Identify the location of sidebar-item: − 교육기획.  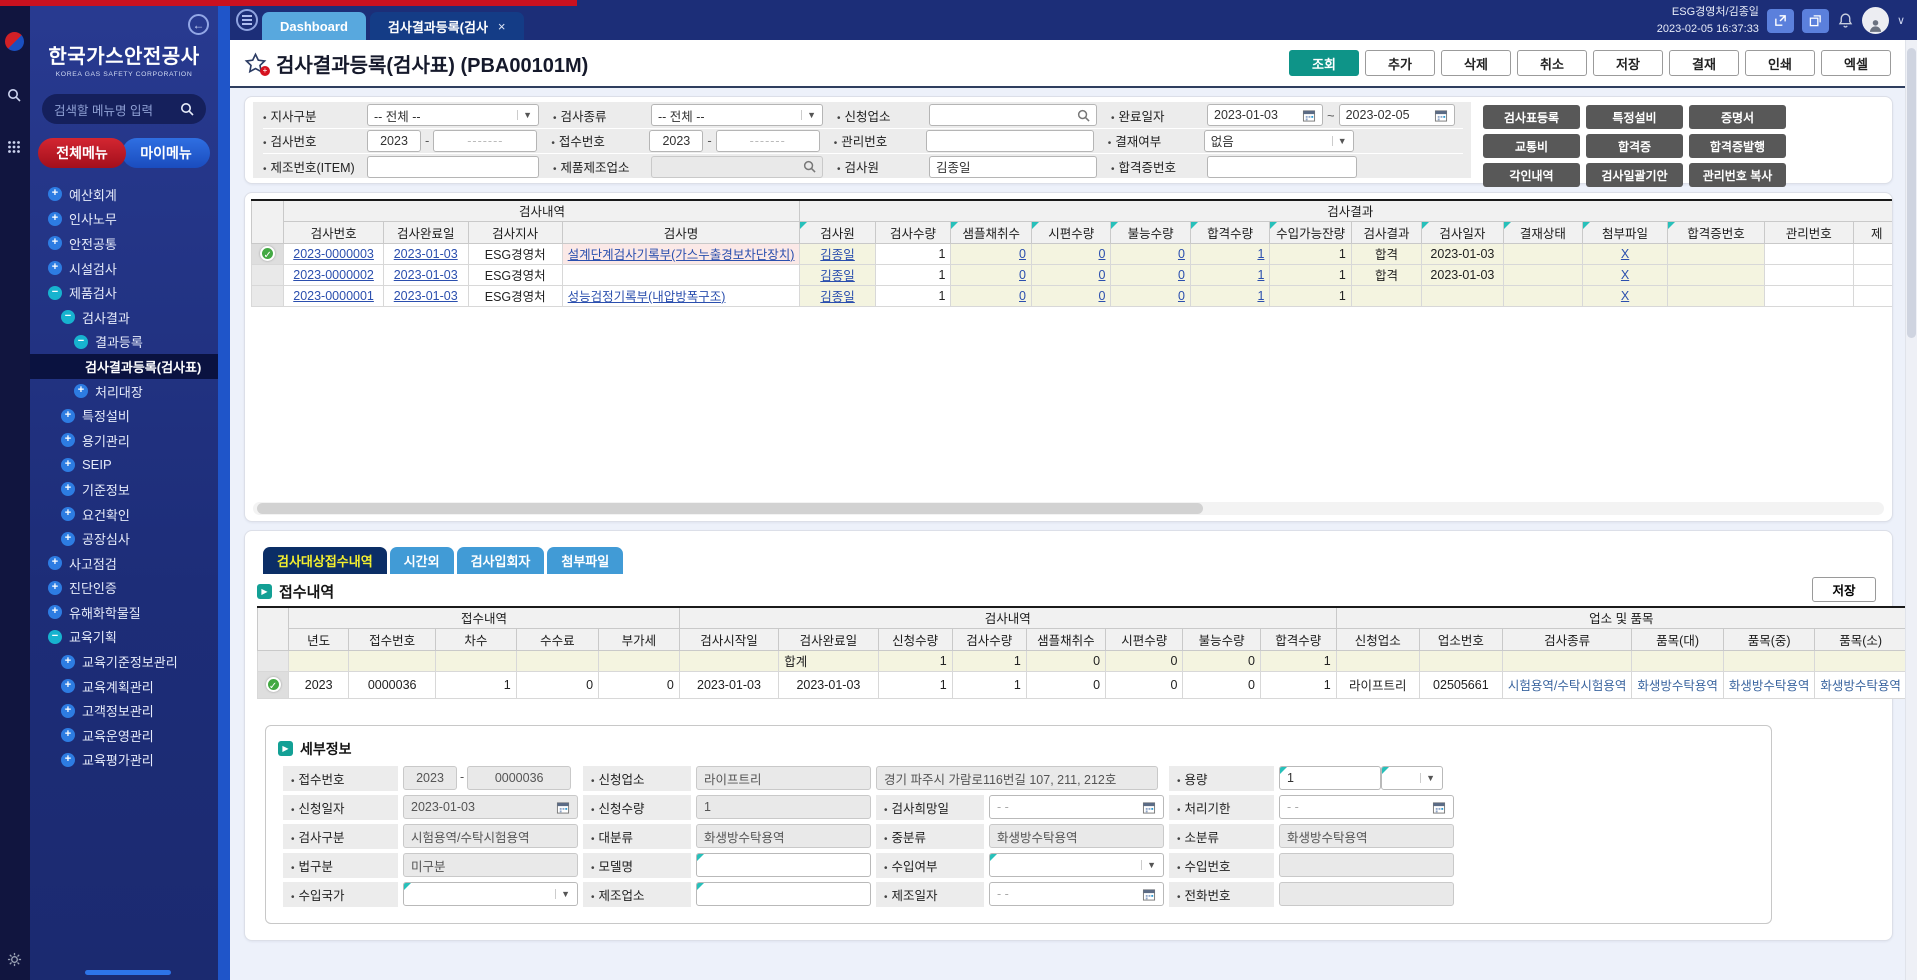
(124, 637).